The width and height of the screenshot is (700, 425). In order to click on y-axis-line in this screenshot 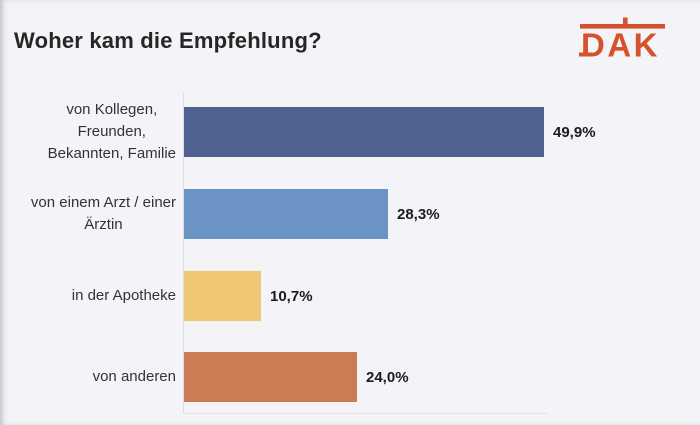, I will do `click(183, 253)`.